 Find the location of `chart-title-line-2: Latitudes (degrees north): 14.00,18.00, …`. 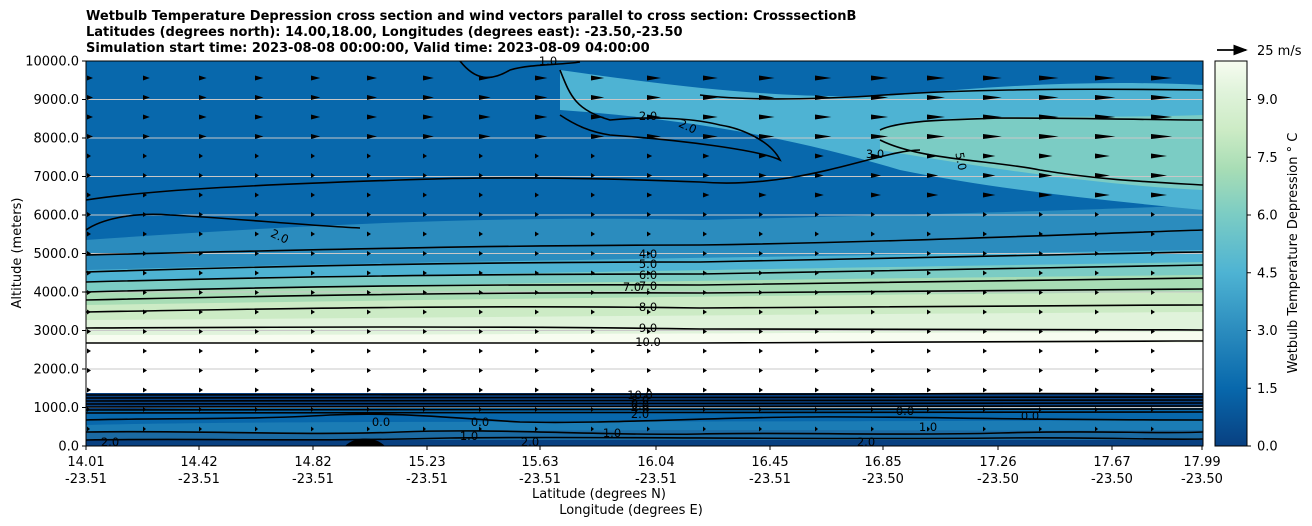

chart-title-line-2: Latitudes (degrees north): 14.00,18.00, … is located at coordinates (384, 32).